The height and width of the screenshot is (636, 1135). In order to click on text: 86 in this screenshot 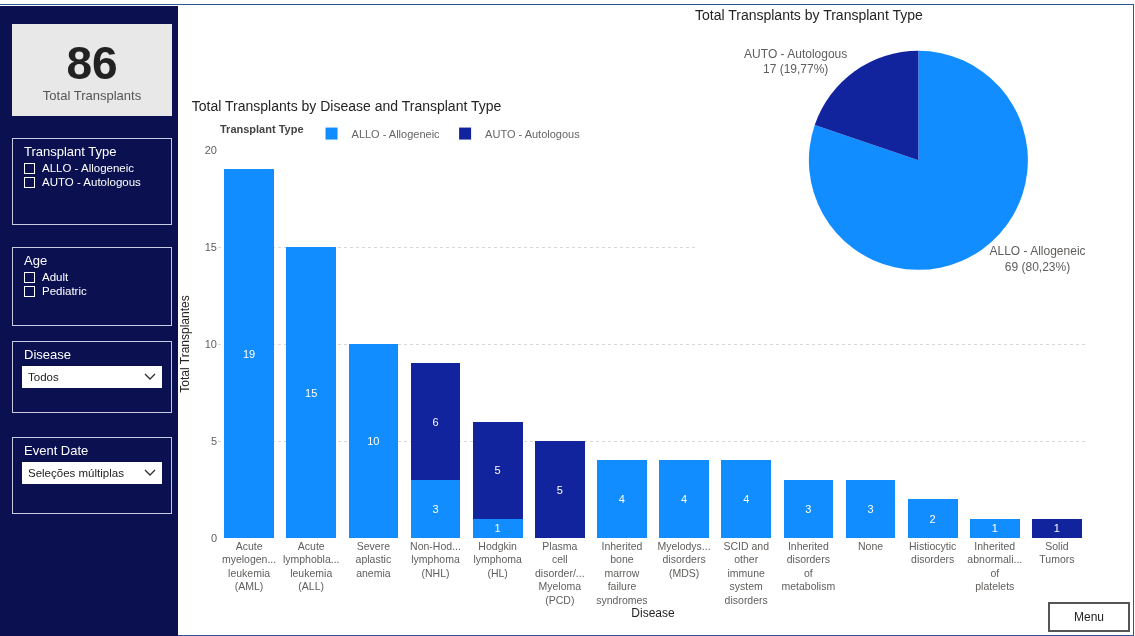, I will do `click(92, 63)`.